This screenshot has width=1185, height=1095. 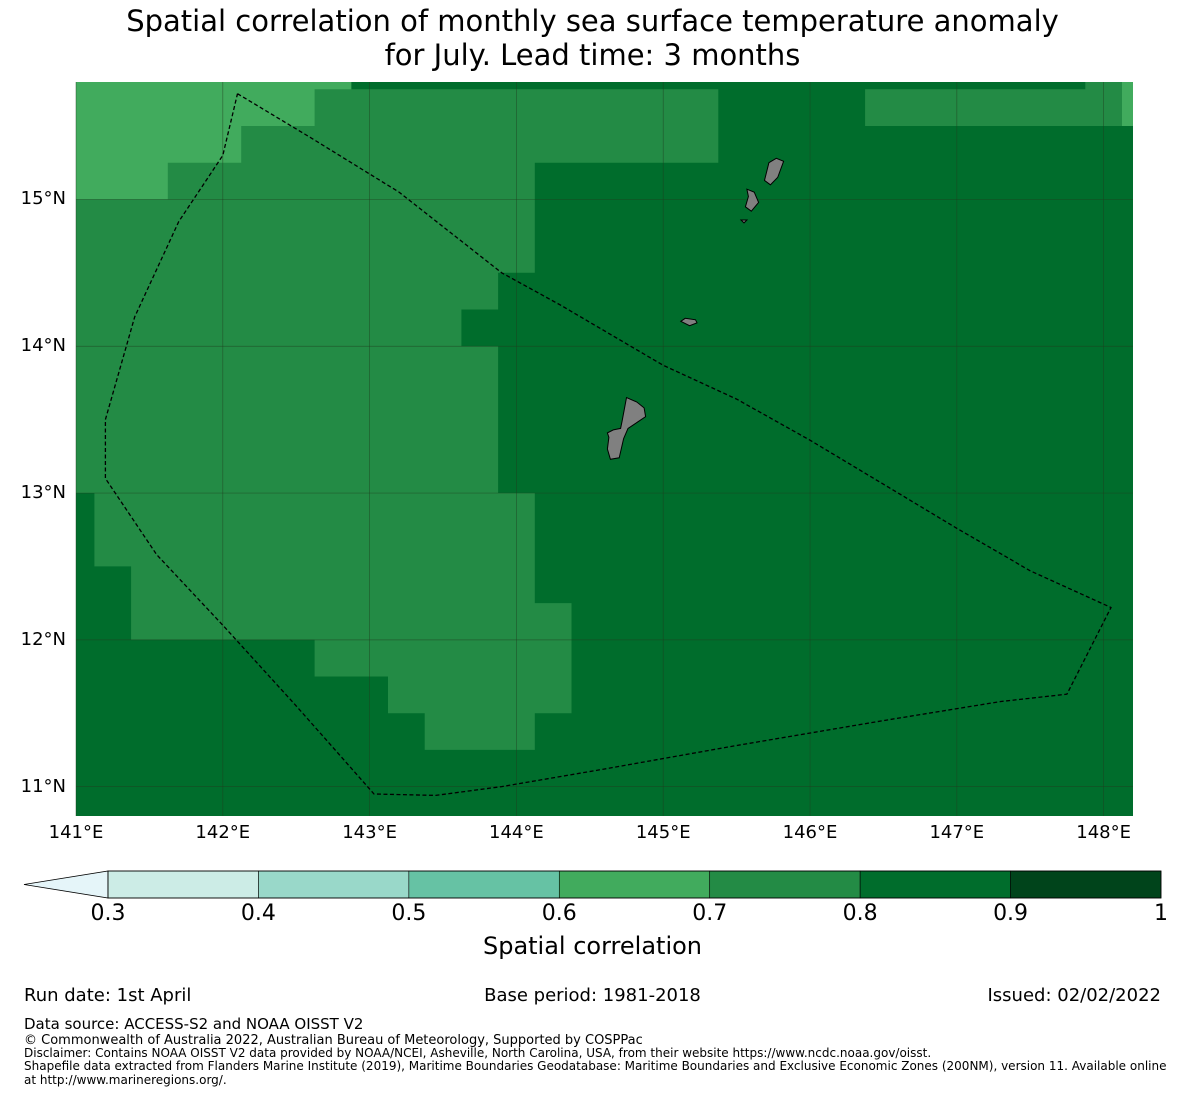 What do you see at coordinates (592, 55) in the screenshot?
I see `chart-title-line-2: for July. Lead time: 3 months` at bounding box center [592, 55].